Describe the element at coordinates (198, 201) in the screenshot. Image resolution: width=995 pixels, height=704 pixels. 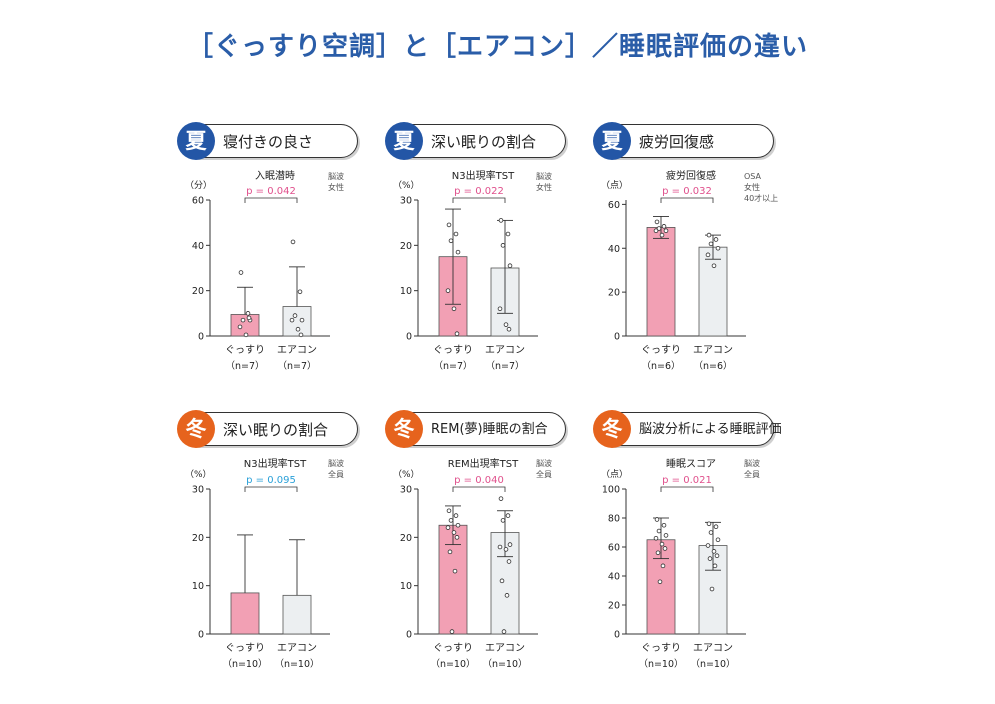
I see `y-tick-label: 60` at that location.